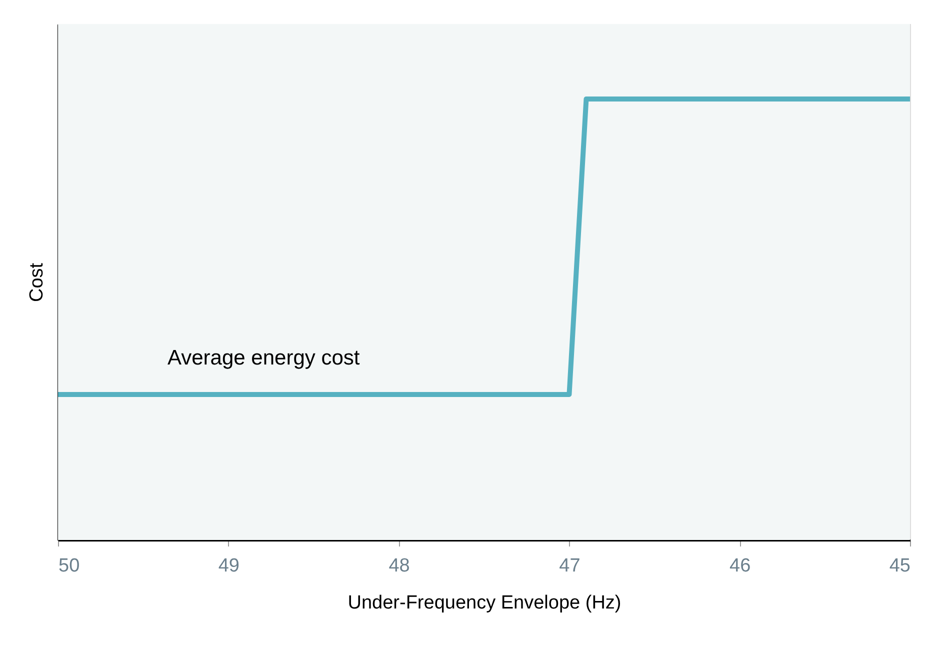 The width and height of the screenshot is (947, 648). I want to click on x-tick-label: 50, so click(69, 566).